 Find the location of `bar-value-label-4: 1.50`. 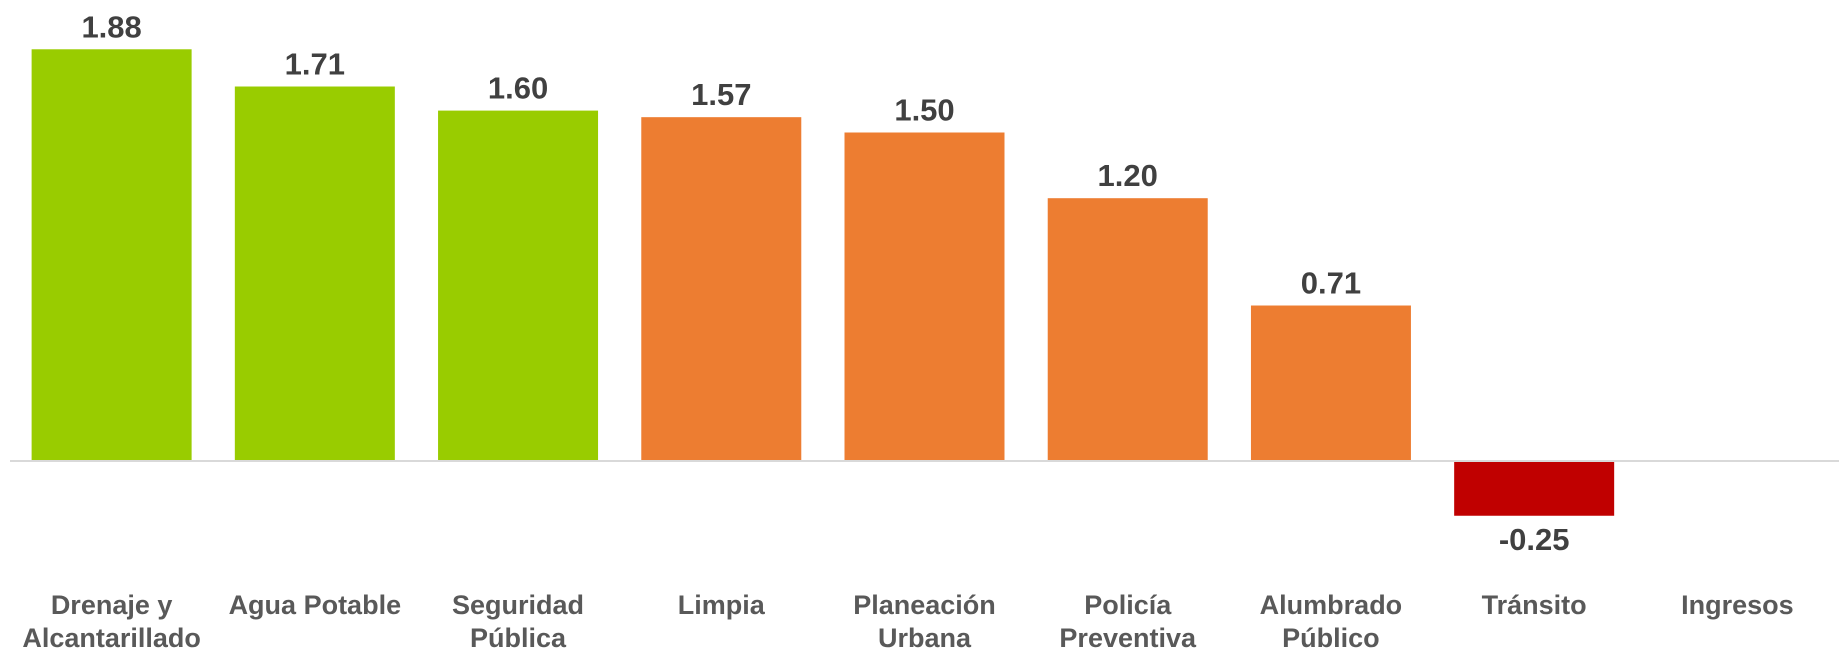

bar-value-label-4: 1.50 is located at coordinates (924, 110).